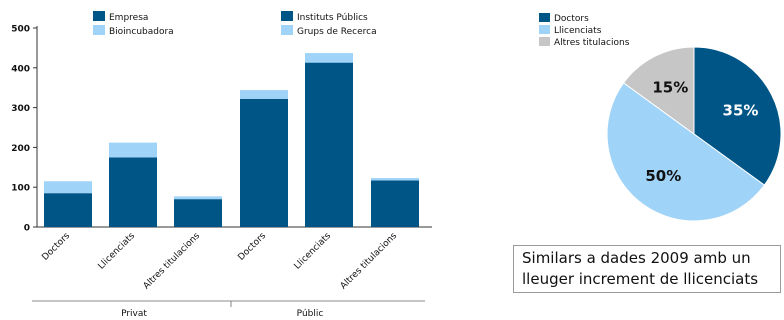 Image resolution: width=784 pixels, height=320 pixels. What do you see at coordinates (571, 19) in the screenshot?
I see `pie-legend-label: Doctors` at bounding box center [571, 19].